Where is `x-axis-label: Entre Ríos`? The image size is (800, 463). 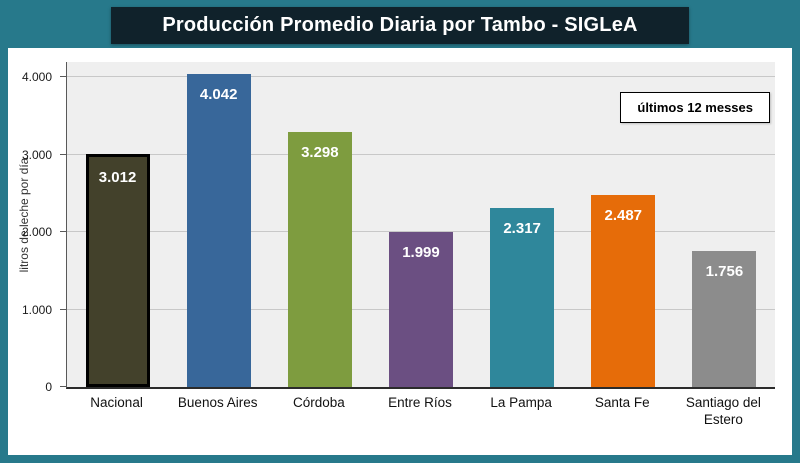
x-axis-label: Entre Ríos is located at coordinates (420, 402).